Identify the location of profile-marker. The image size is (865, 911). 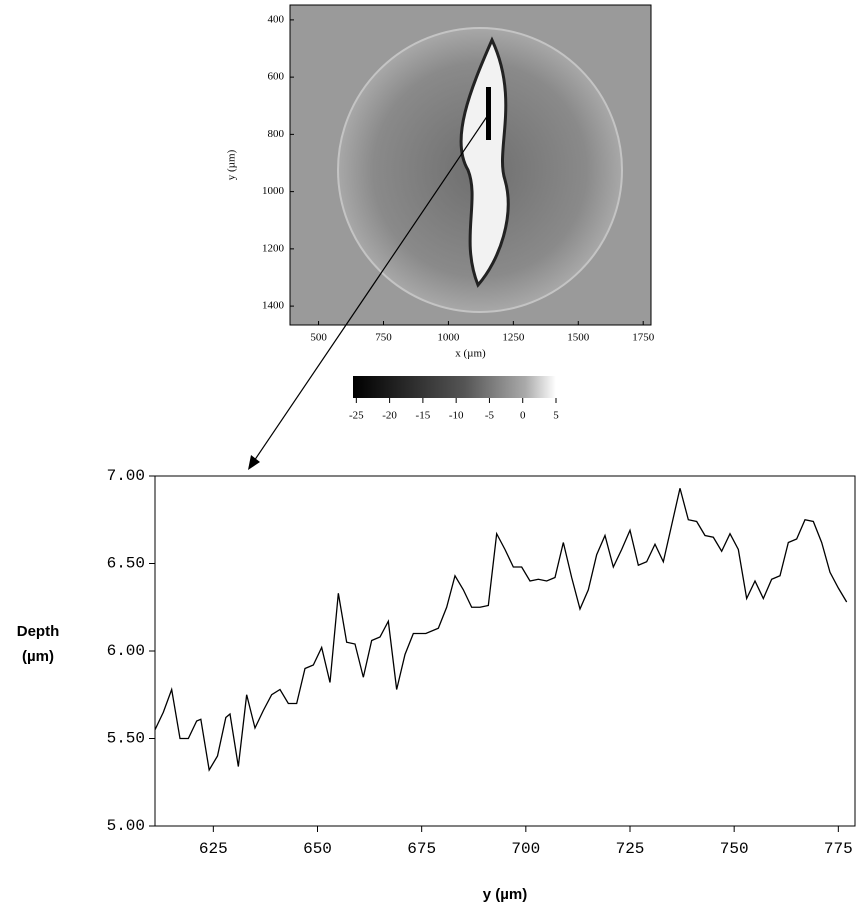
(488, 113).